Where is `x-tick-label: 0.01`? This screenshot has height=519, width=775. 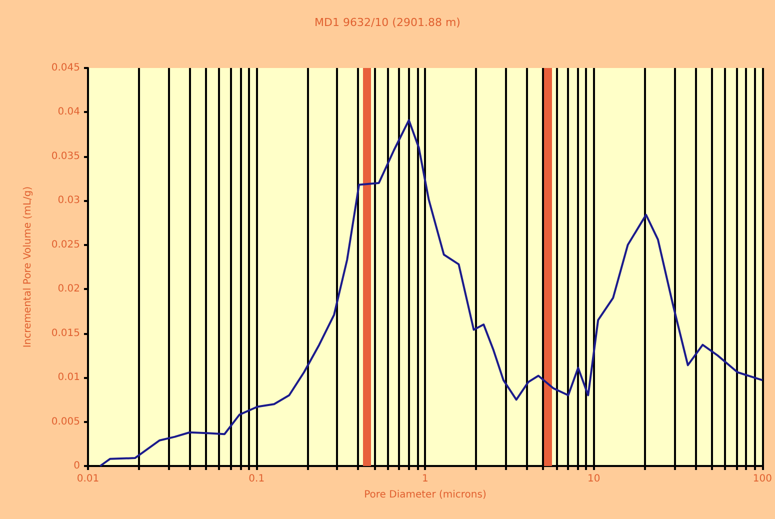
x-tick-label: 0.01 is located at coordinates (88, 479).